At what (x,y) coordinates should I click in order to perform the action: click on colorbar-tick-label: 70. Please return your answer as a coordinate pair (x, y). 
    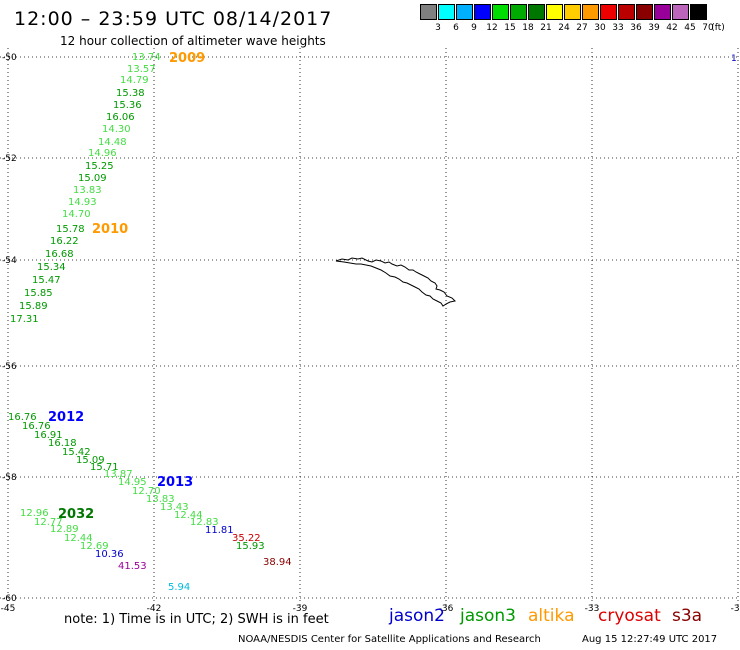
    Looking at the image, I should click on (708, 28).